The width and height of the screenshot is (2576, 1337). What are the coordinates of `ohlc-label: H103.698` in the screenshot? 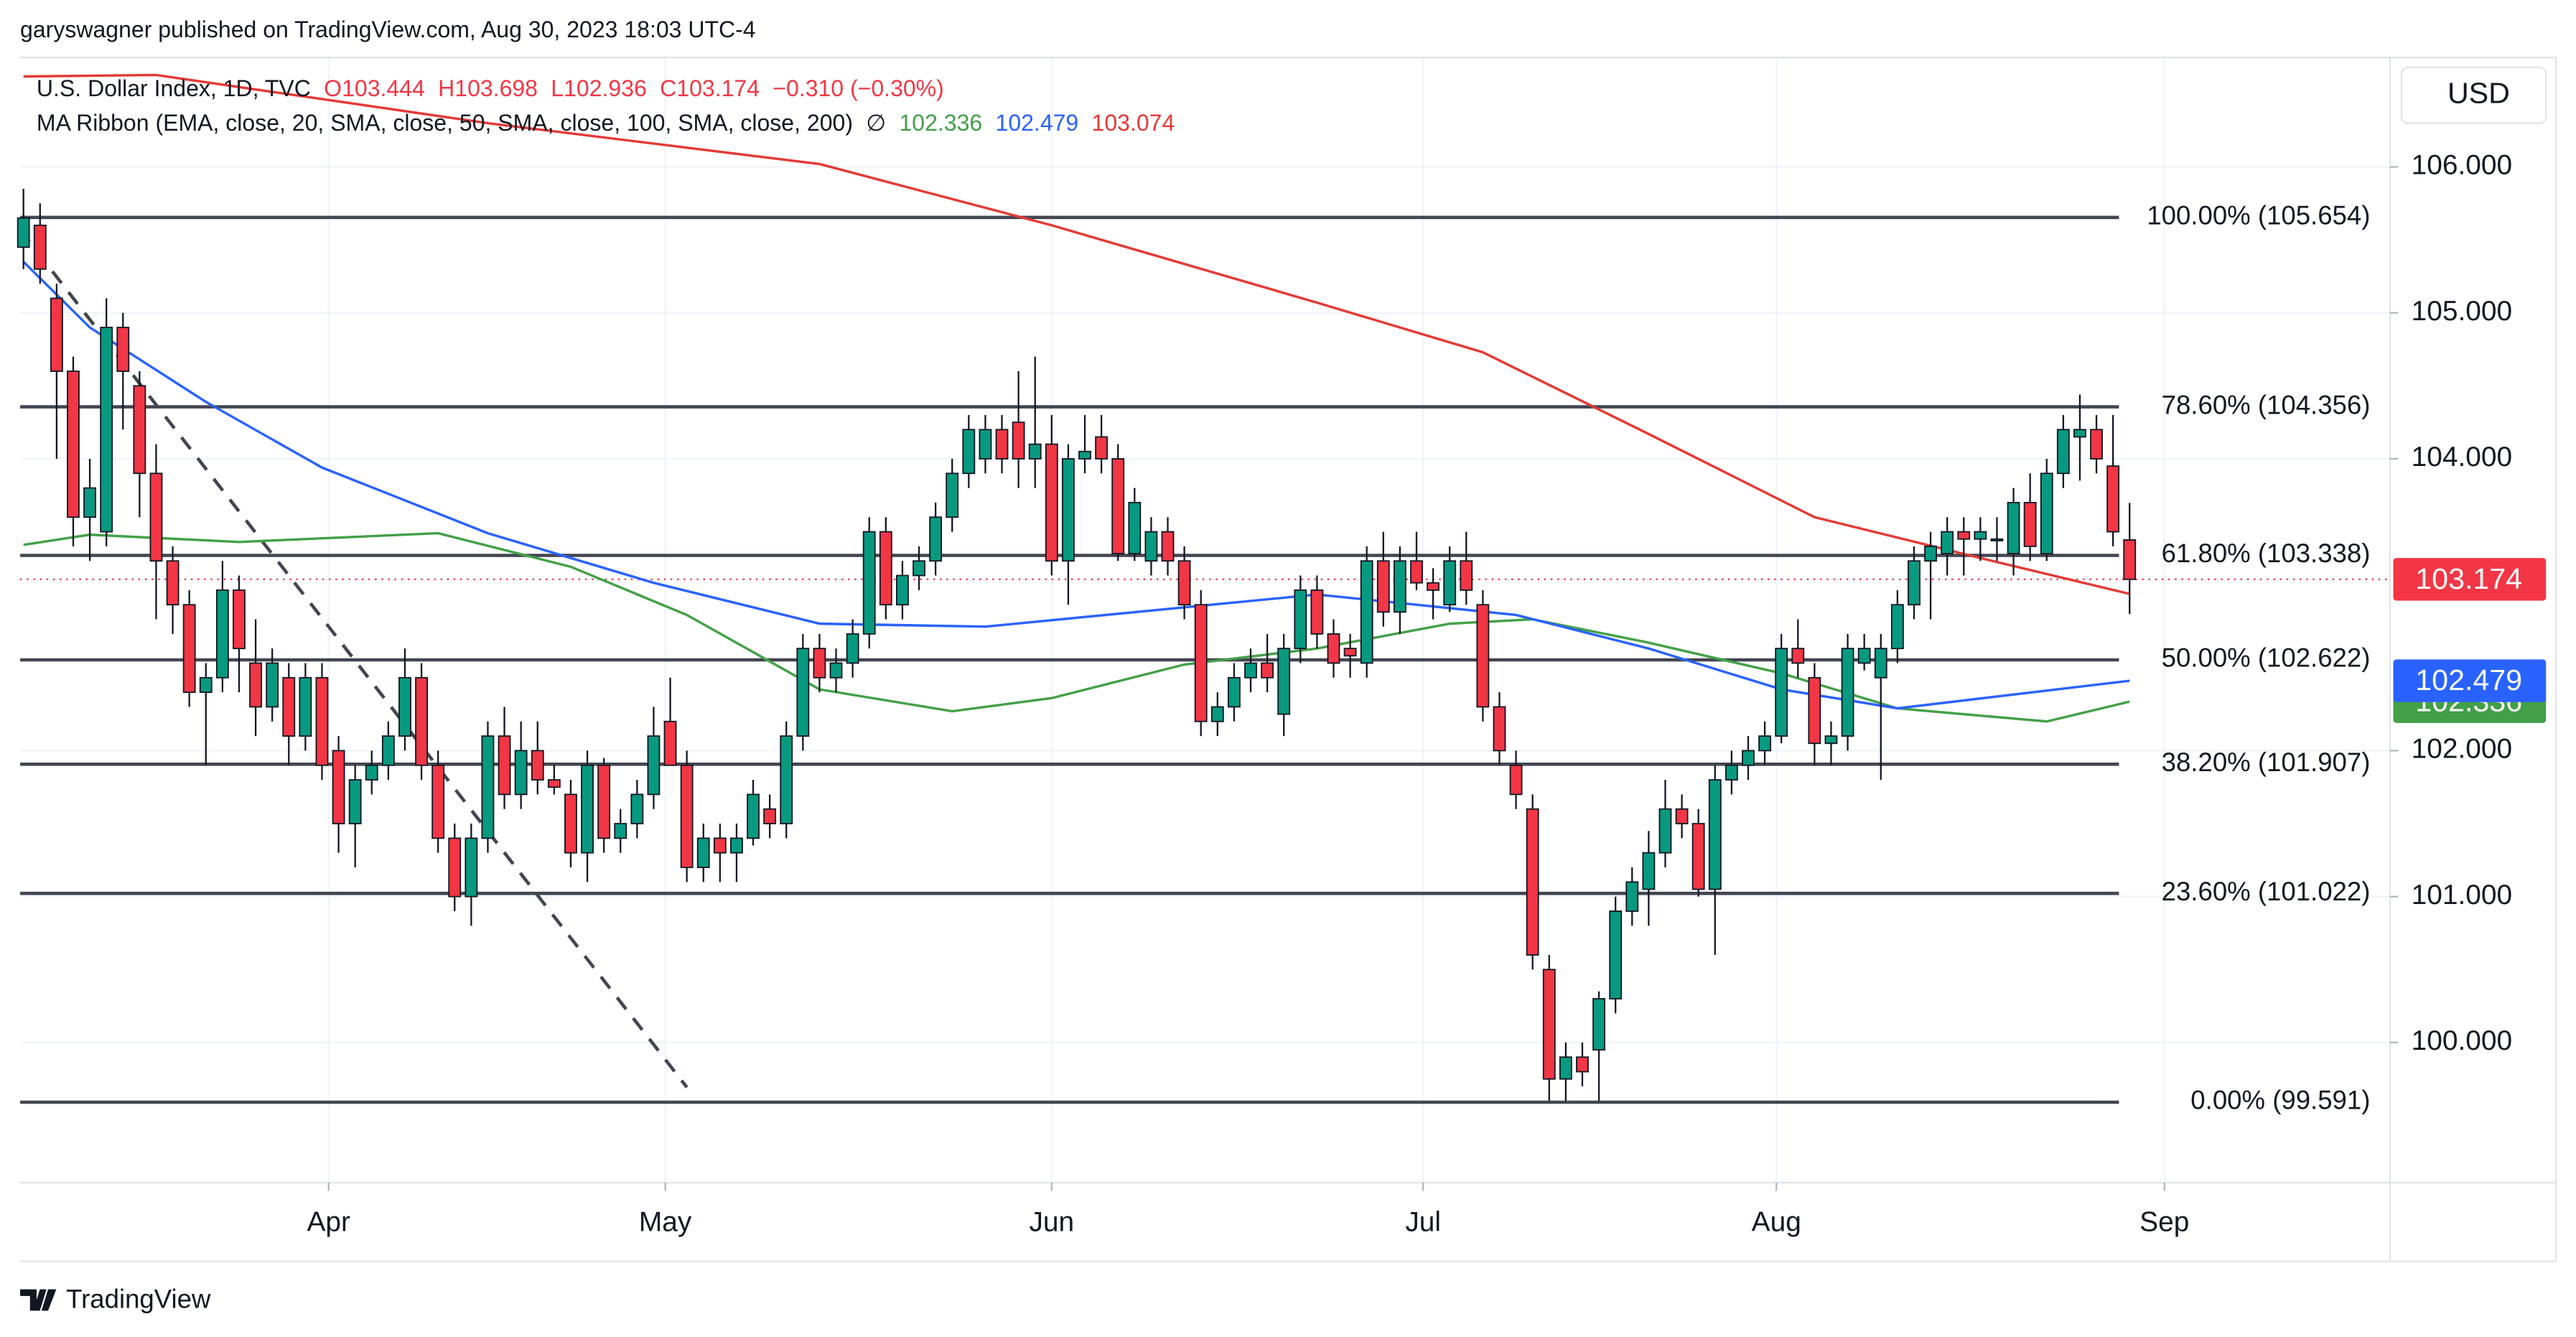 It's located at (488, 88).